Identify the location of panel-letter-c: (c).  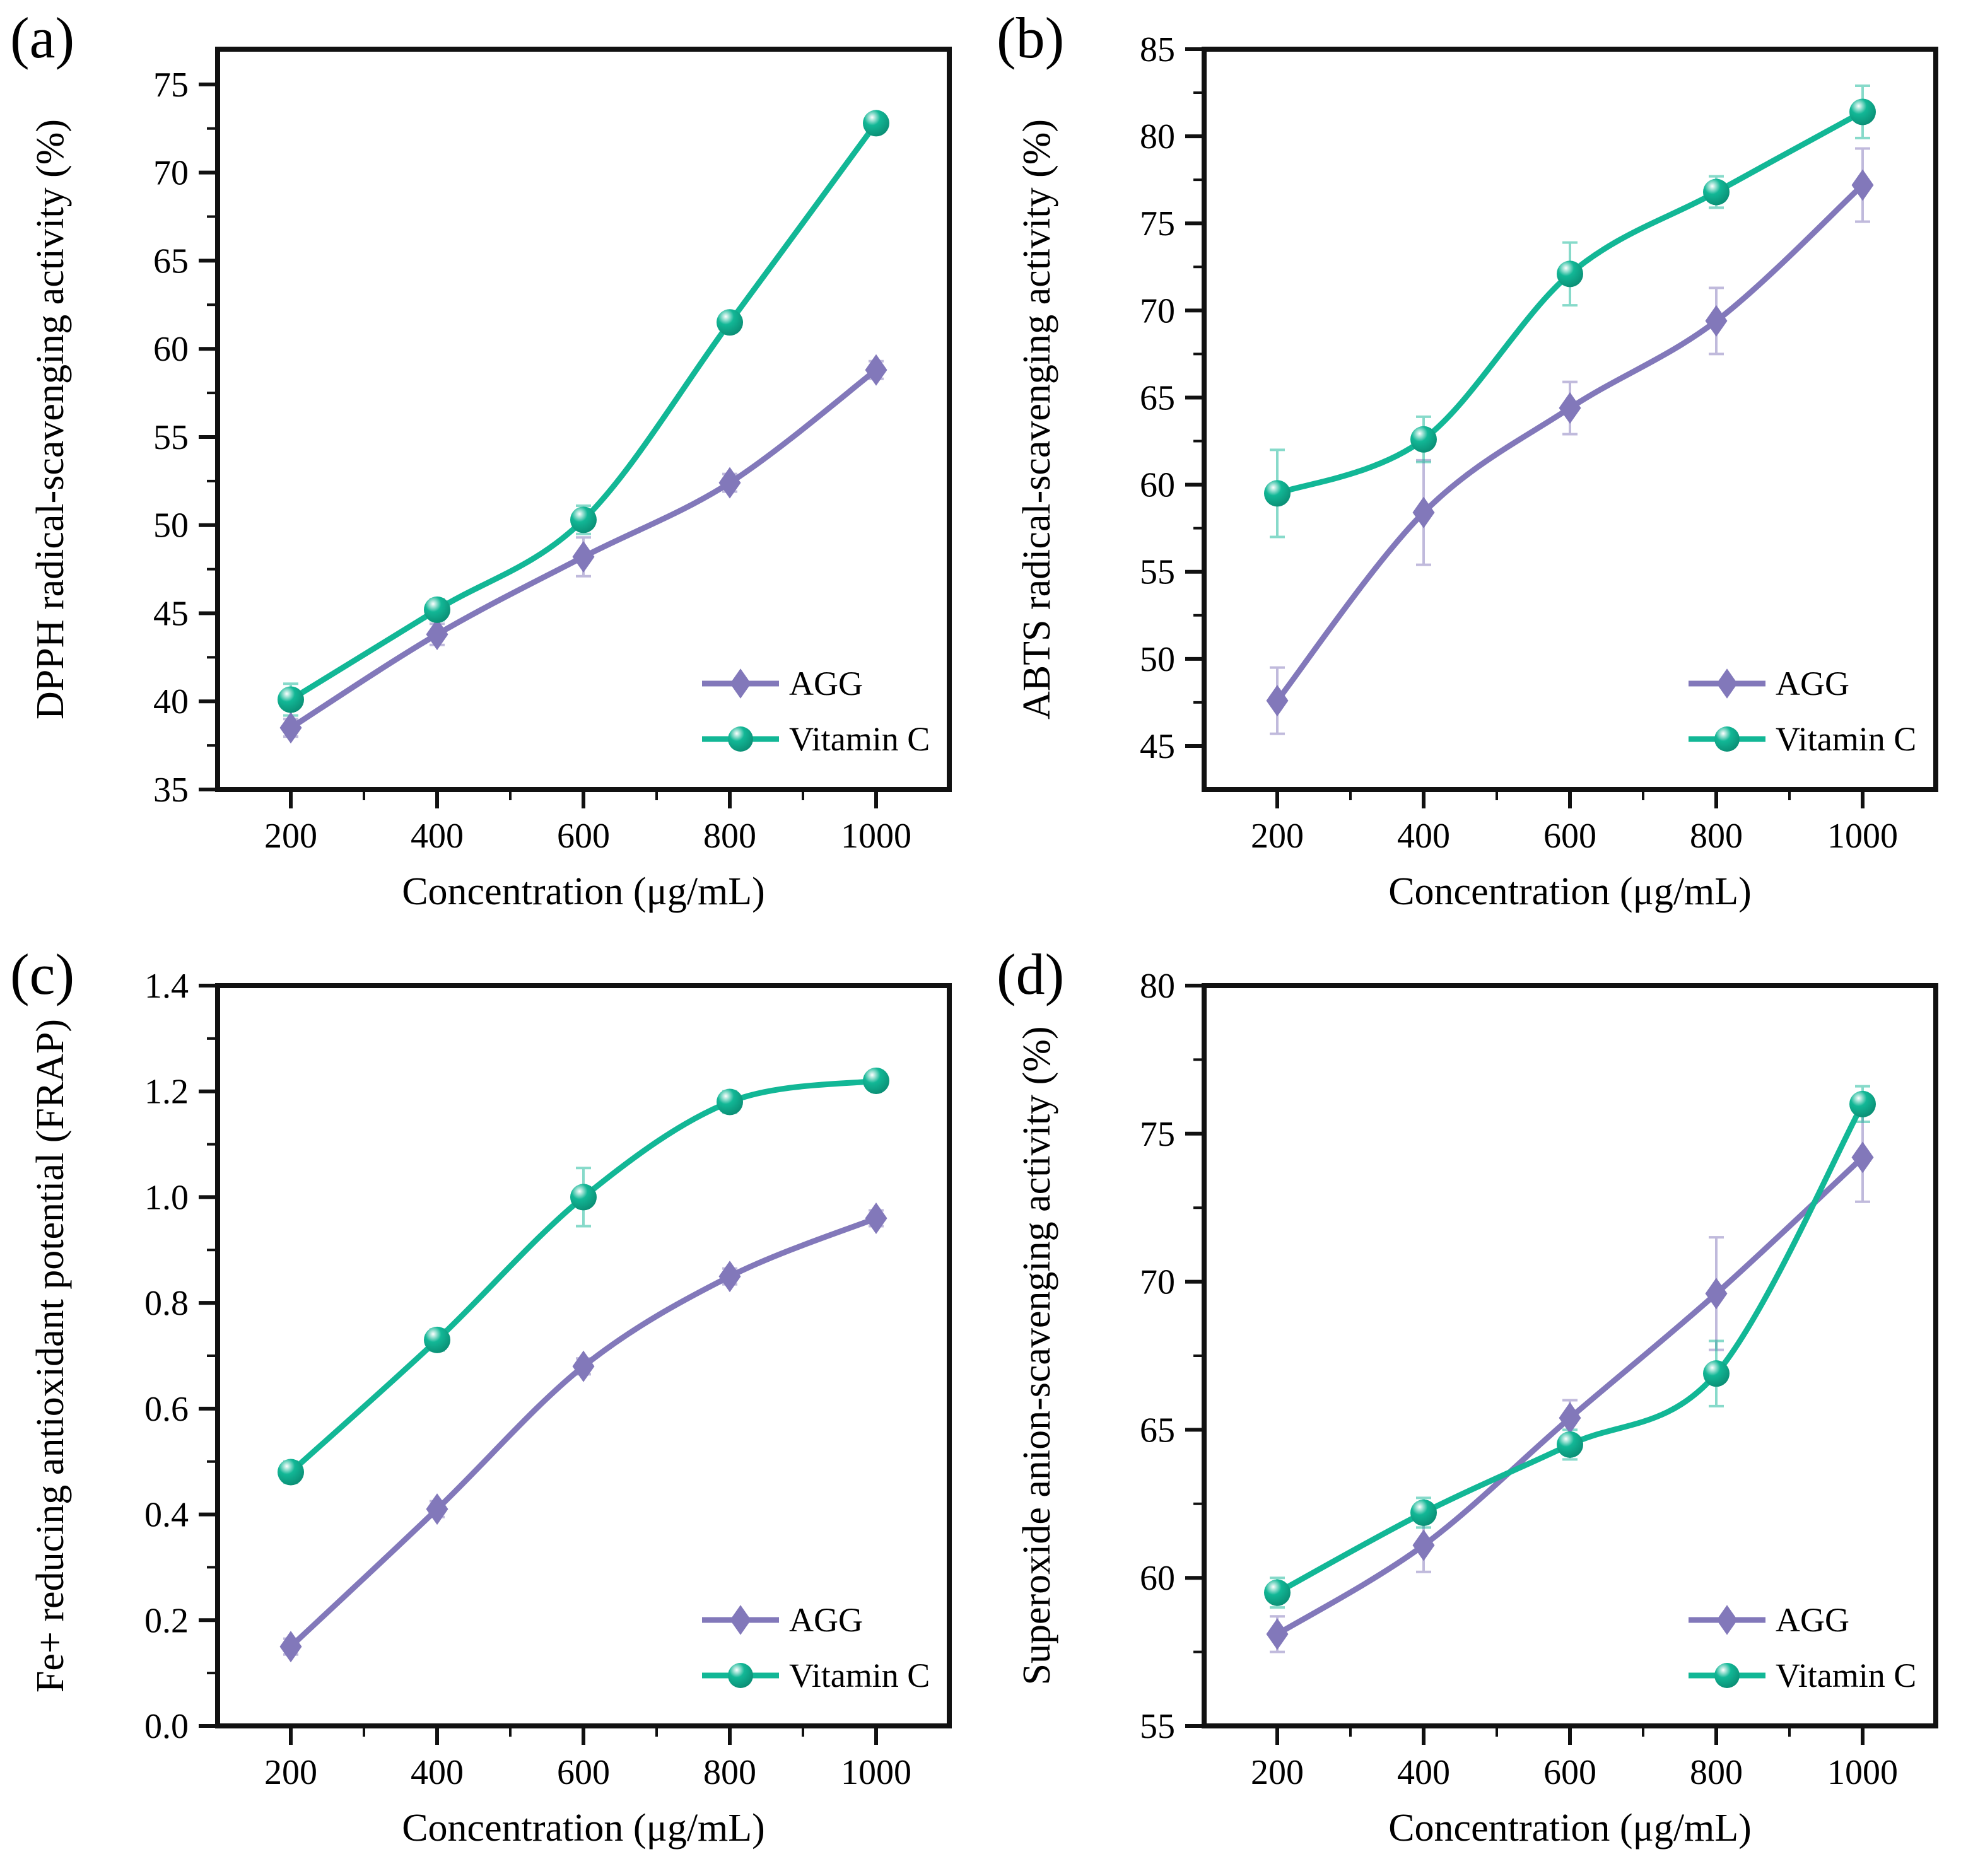
(42, 974).